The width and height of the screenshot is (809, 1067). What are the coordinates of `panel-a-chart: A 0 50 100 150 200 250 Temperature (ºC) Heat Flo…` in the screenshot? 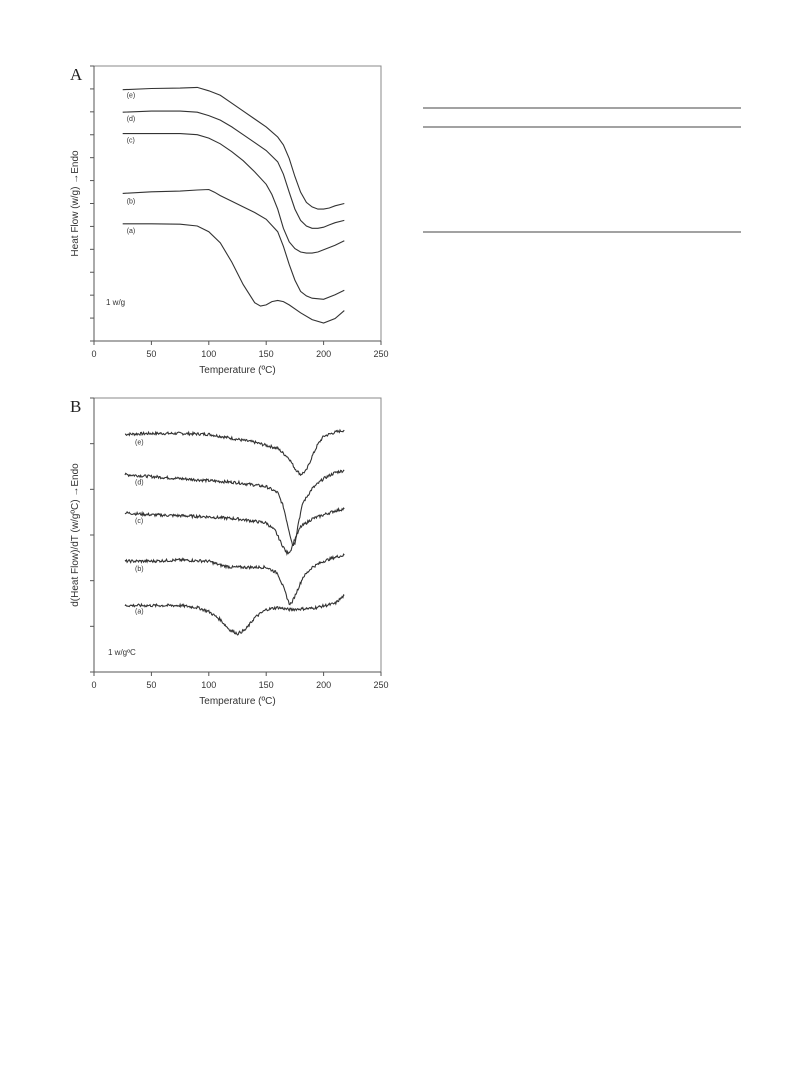 It's located at (229, 220).